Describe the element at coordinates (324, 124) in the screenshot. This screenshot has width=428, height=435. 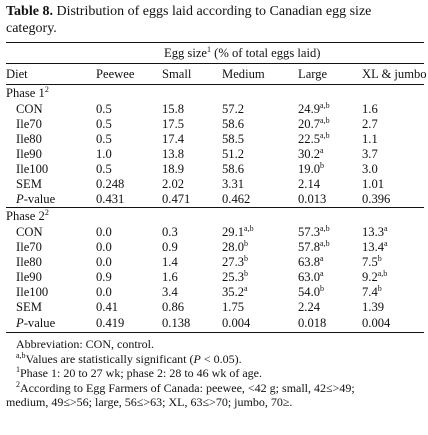
I see `value-cell: 20.7a,b` at that location.